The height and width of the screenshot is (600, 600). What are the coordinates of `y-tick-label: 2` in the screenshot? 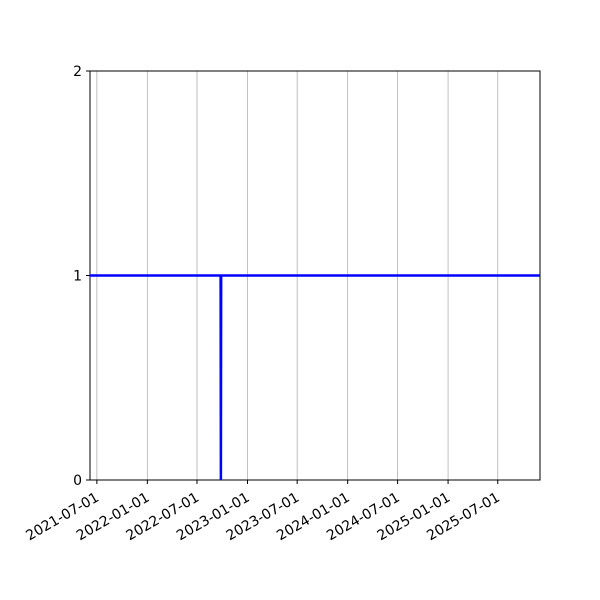 It's located at (77, 72).